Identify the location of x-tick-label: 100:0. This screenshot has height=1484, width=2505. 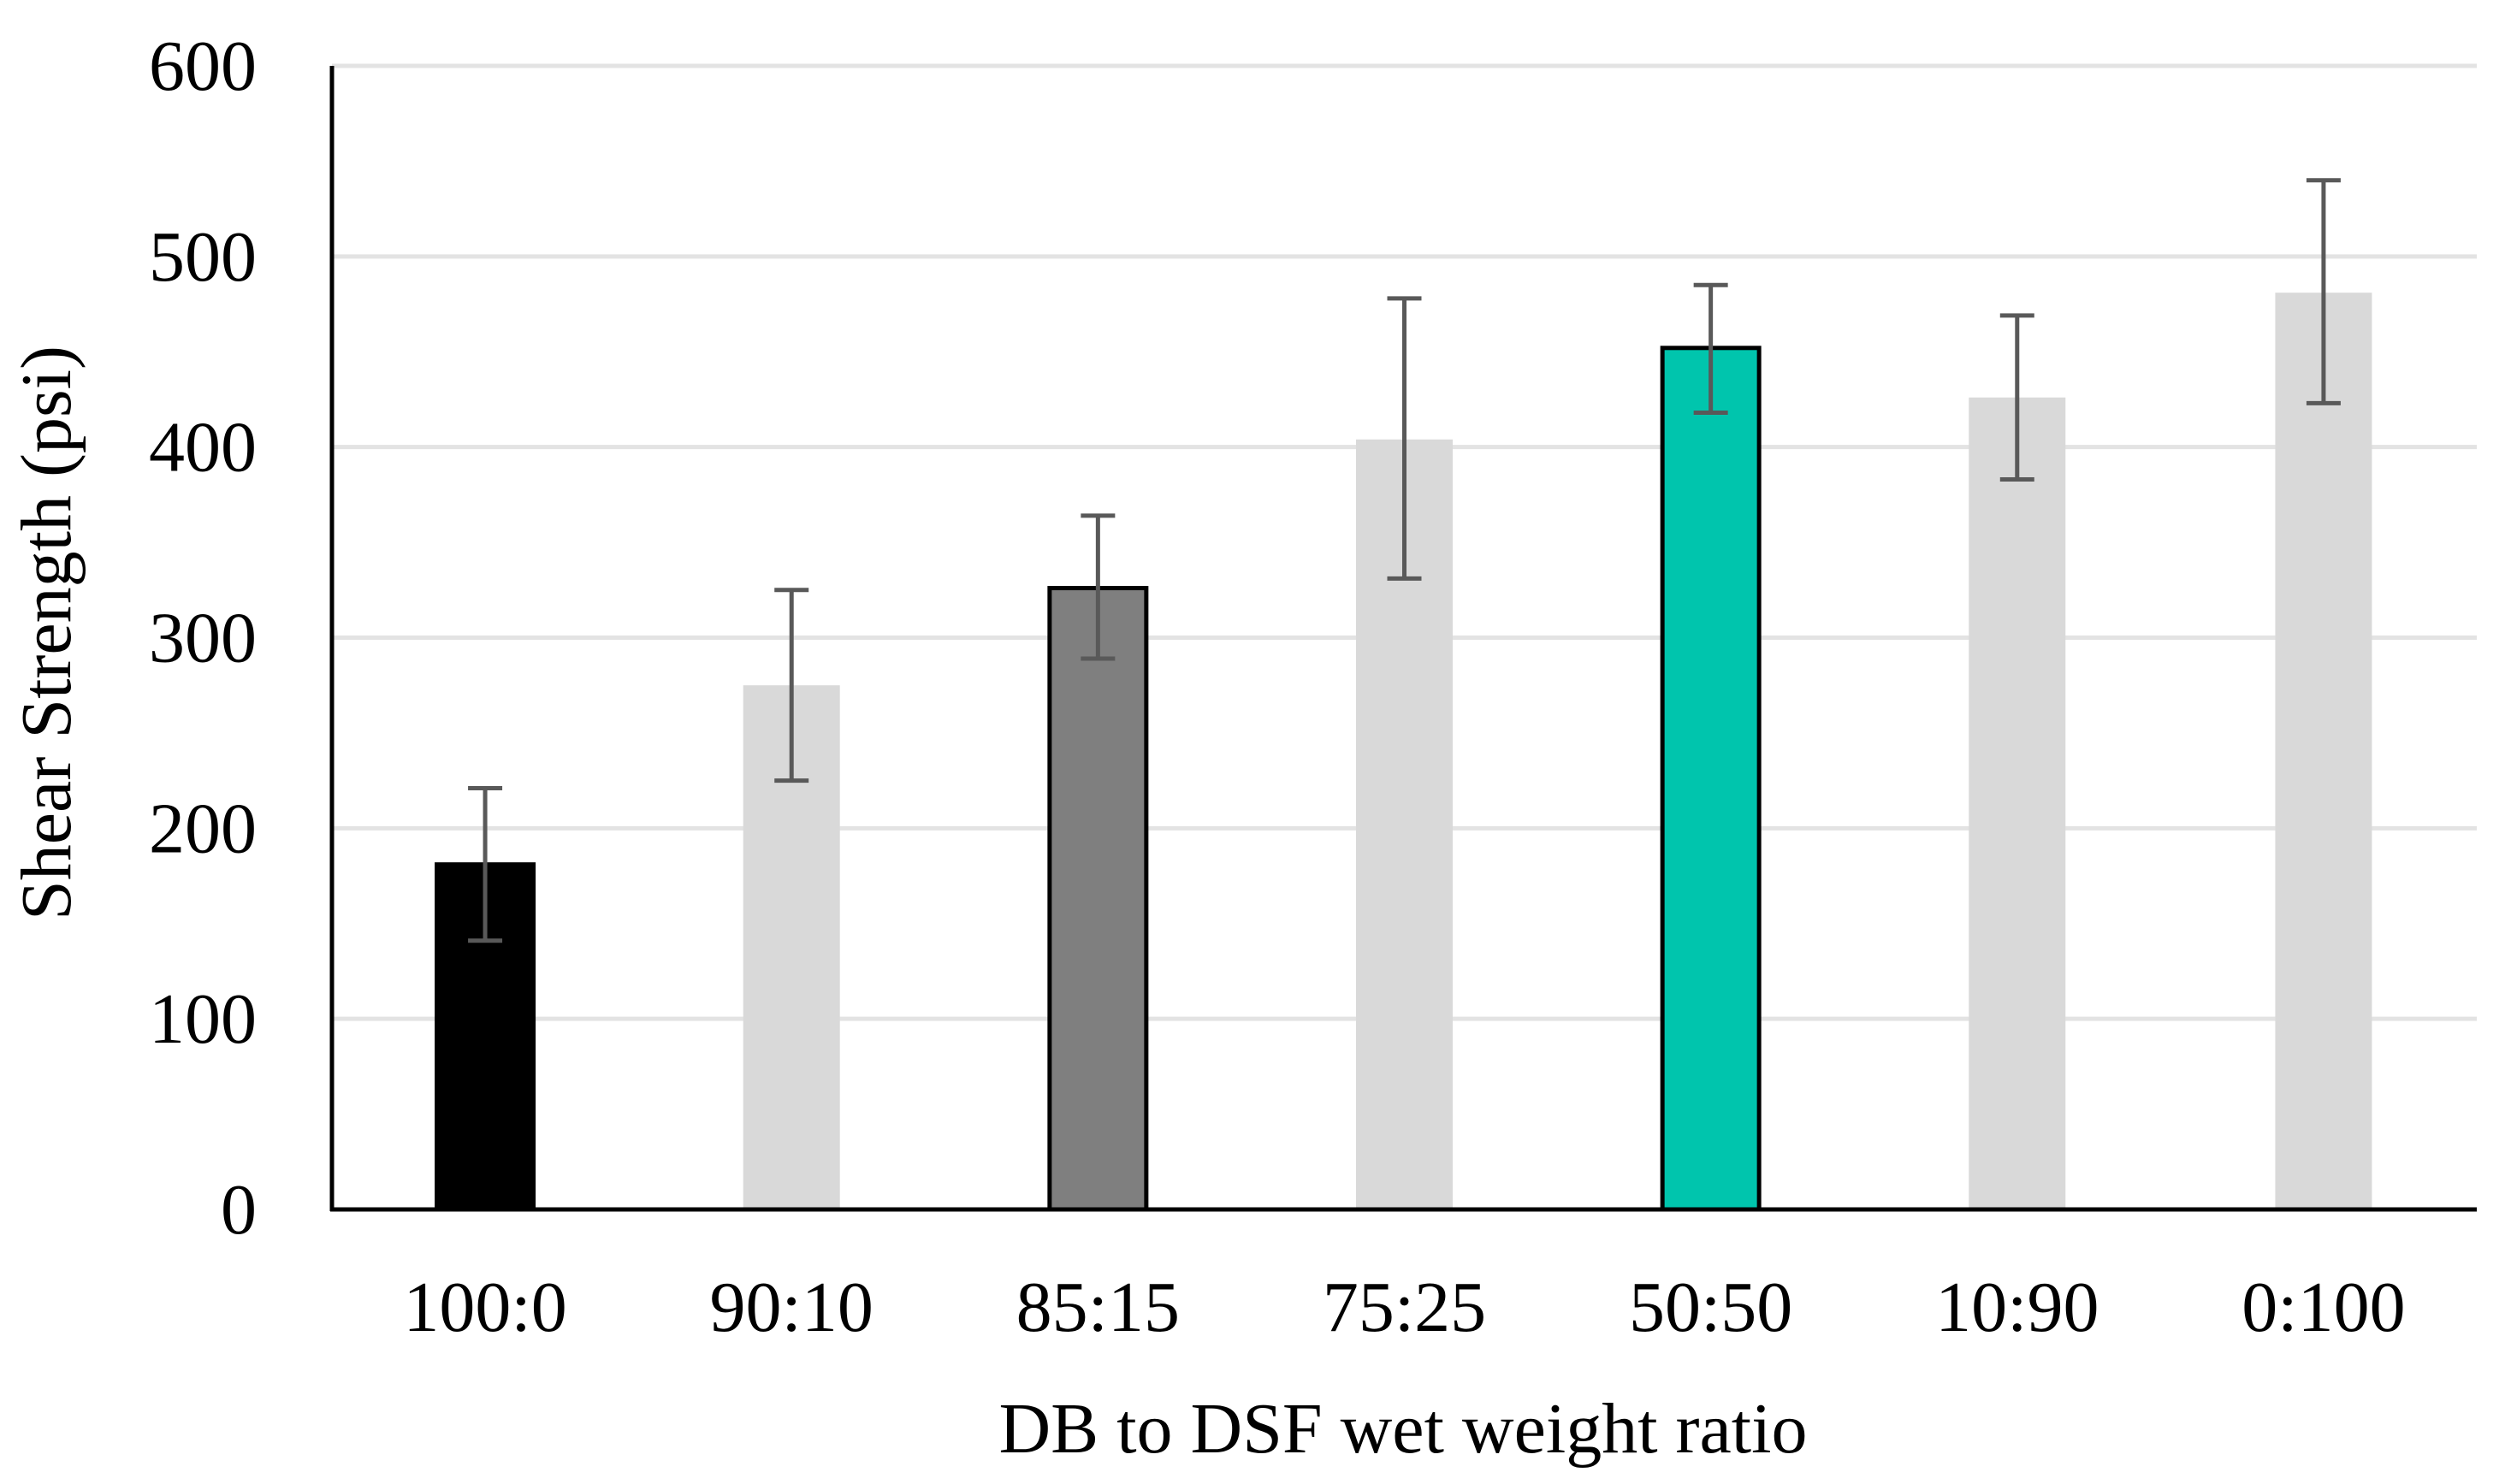
(485, 1307).